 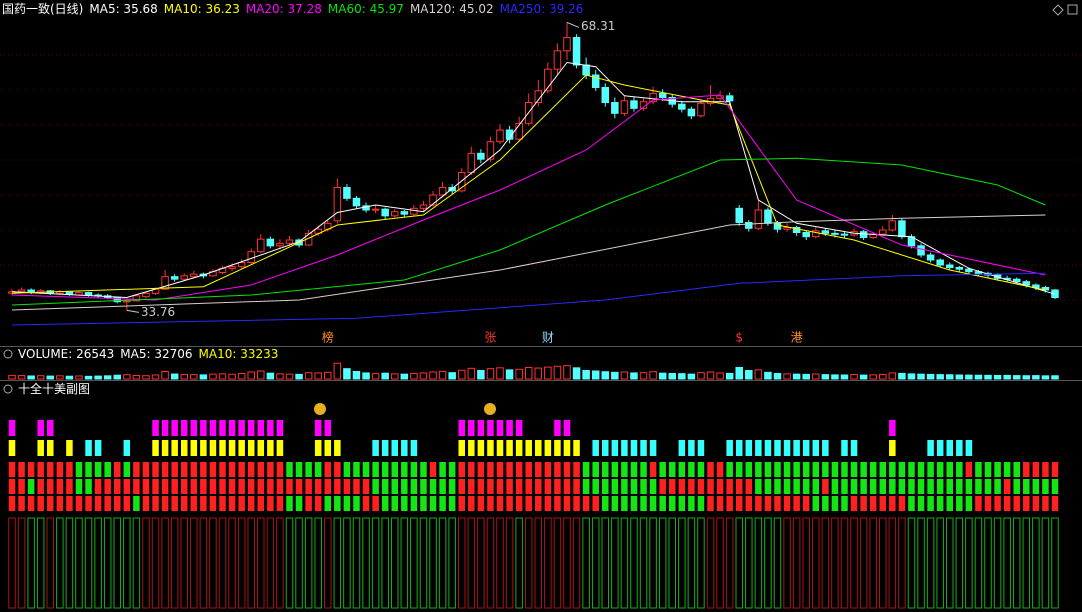 I want to click on signal-title: 十全十美副图, so click(x=54, y=389).